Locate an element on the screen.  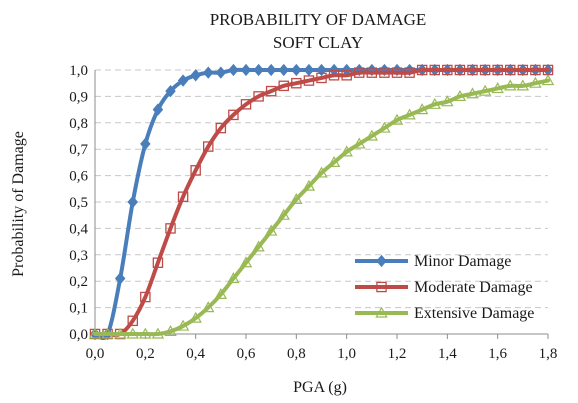
legend-label: Moderate Damage is located at coordinates (473, 287).